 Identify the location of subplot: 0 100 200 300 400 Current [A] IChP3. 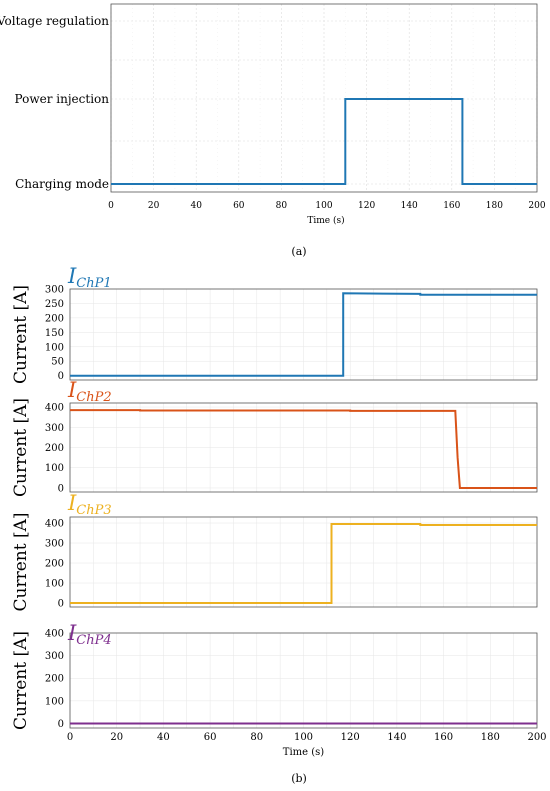
(274, 551).